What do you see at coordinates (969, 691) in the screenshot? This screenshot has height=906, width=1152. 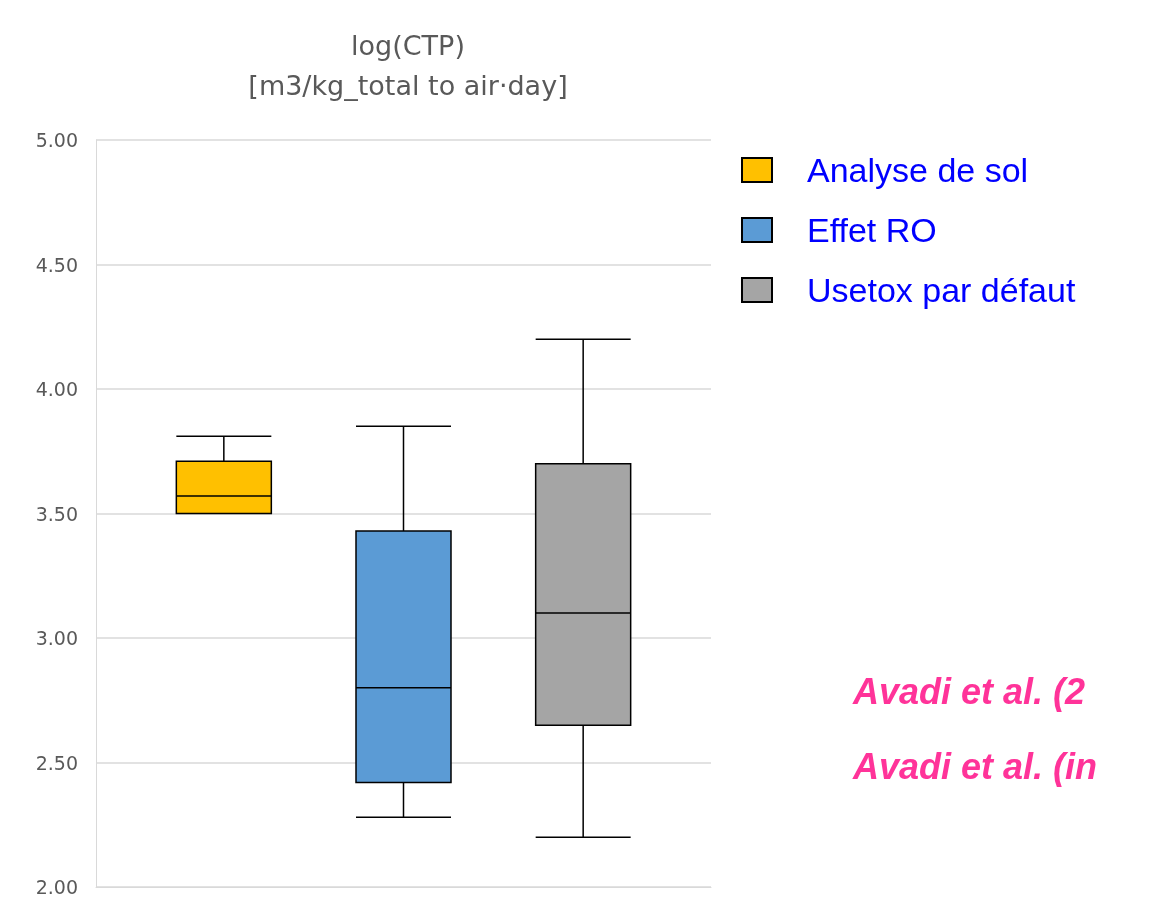 I see `text: Avadi et al. (2` at bounding box center [969, 691].